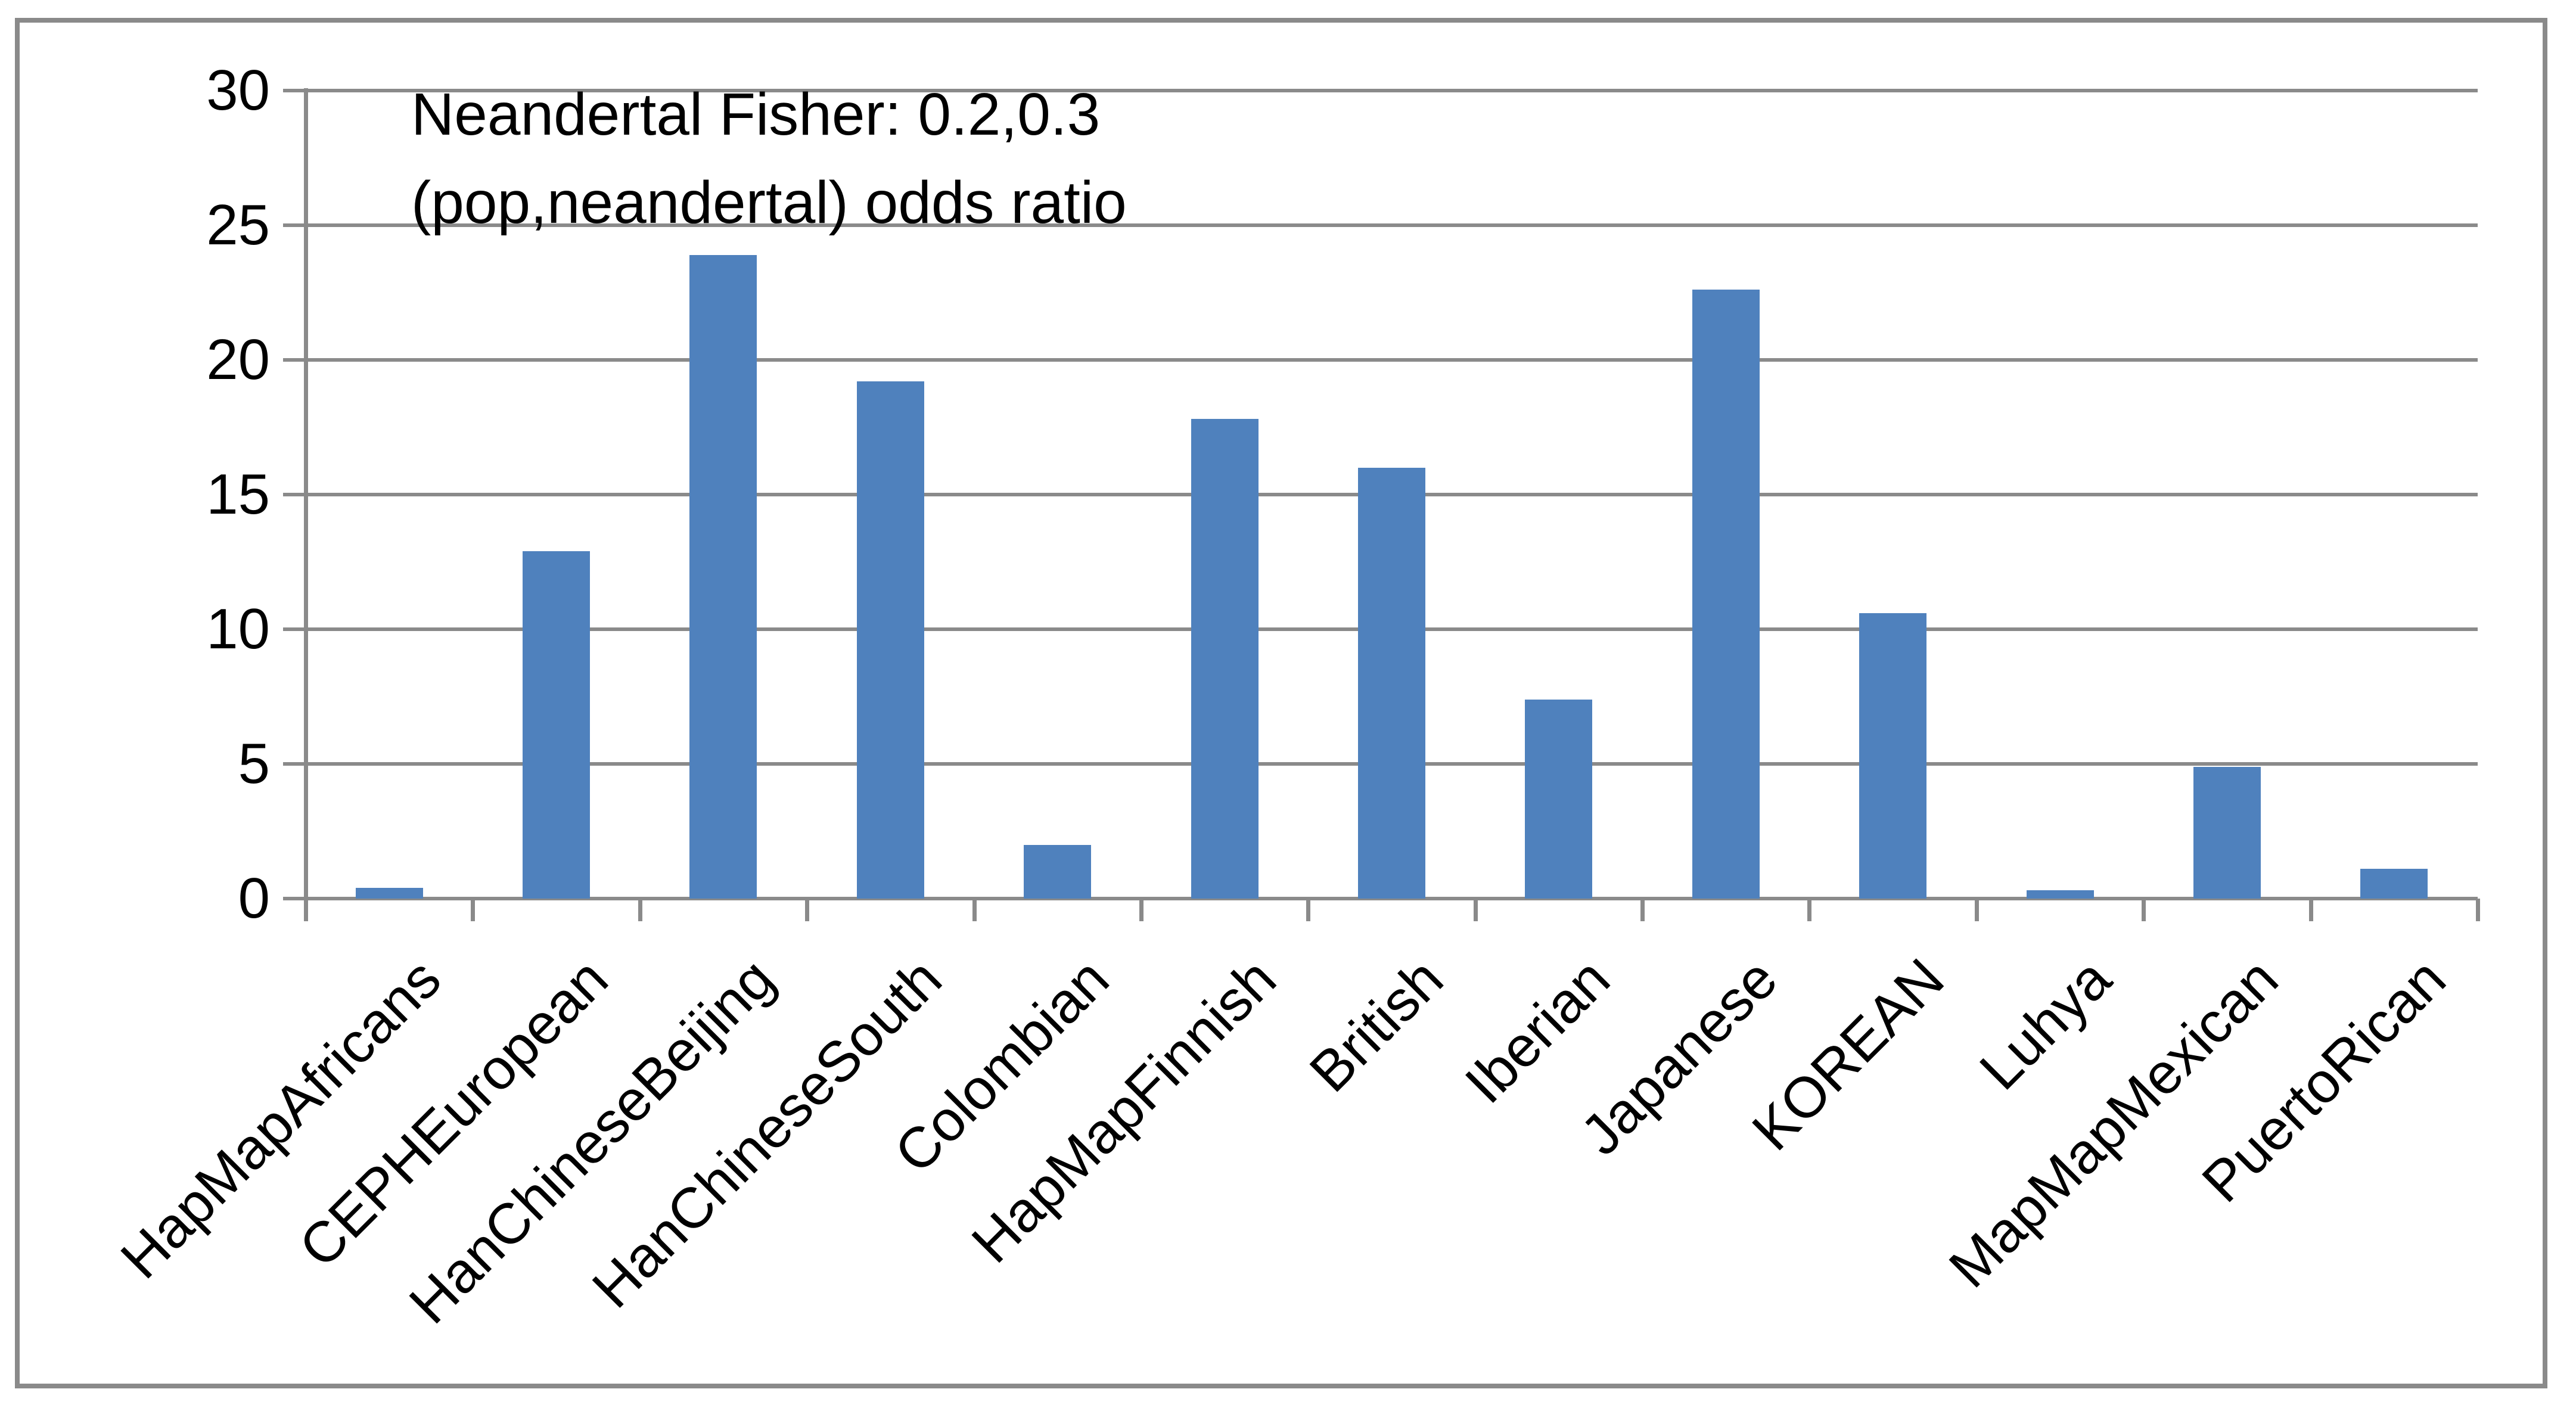 The height and width of the screenshot is (1417, 2576). I want to click on y-tick-label-20: 20, so click(238, 359).